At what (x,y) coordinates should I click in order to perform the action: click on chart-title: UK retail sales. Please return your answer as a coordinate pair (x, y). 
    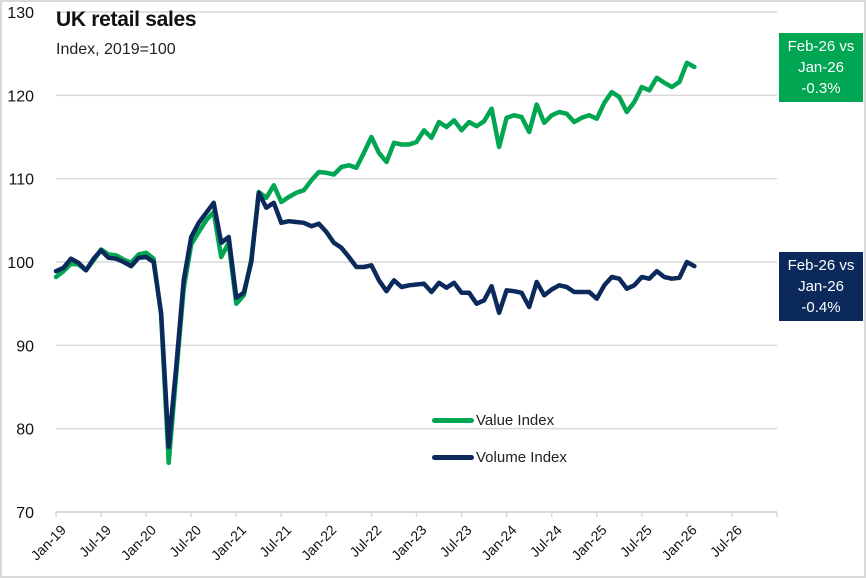
    Looking at the image, I should click on (126, 19).